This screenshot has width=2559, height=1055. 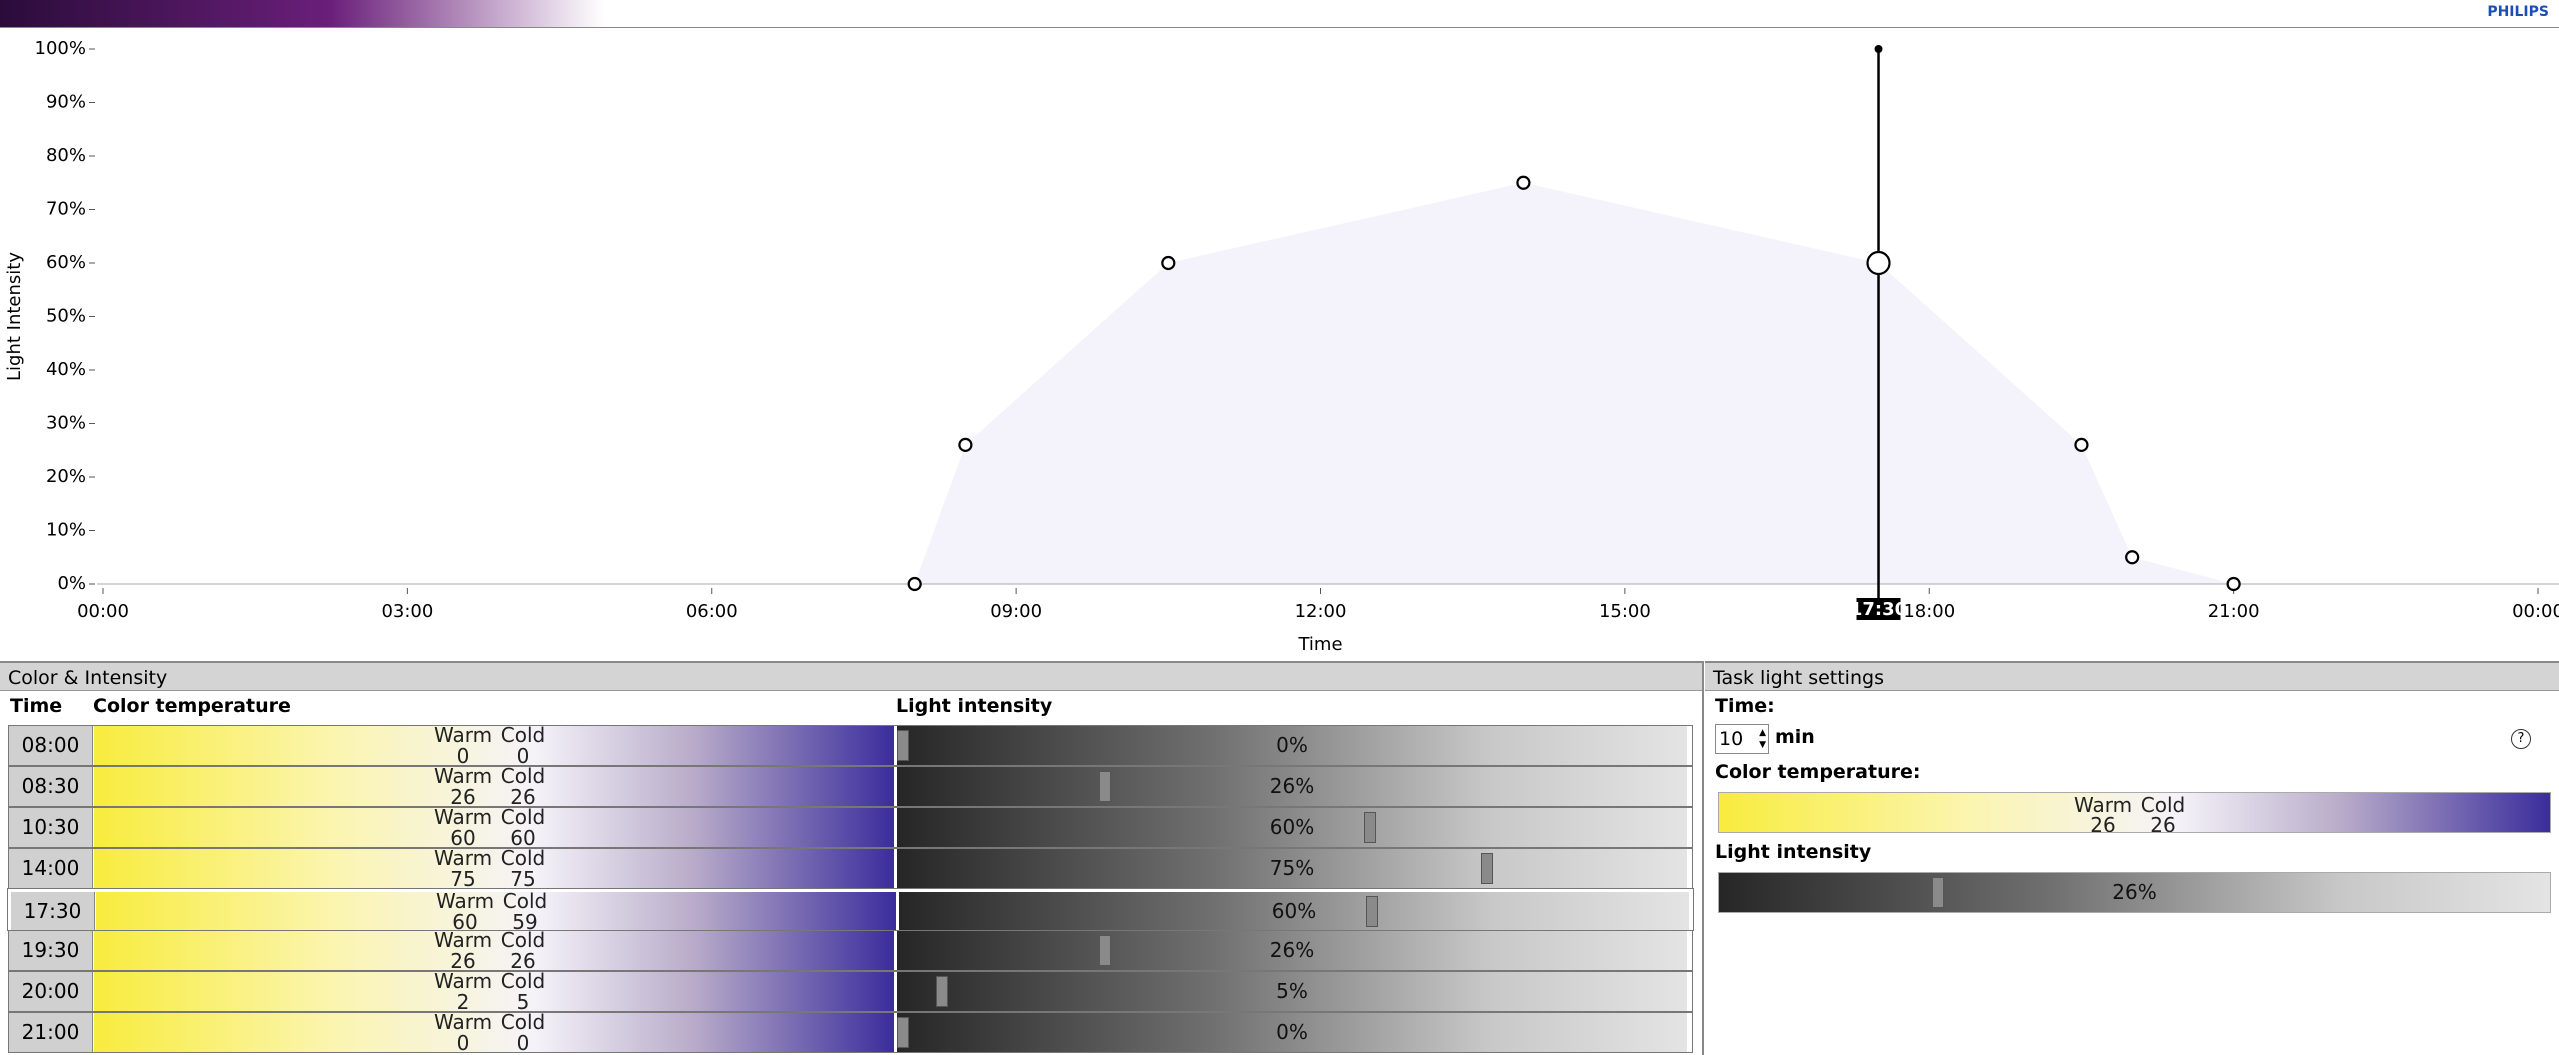 What do you see at coordinates (496, 911) in the screenshot?
I see `color-cell: Warm 60 Cold 59` at bounding box center [496, 911].